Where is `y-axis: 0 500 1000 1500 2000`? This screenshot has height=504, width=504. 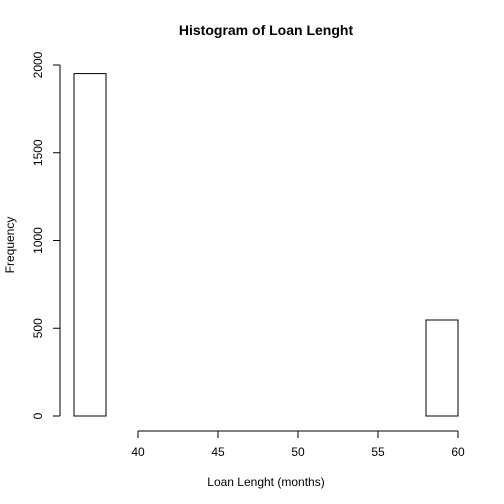 y-axis: 0 500 1000 1500 2000 is located at coordinates (46, 235).